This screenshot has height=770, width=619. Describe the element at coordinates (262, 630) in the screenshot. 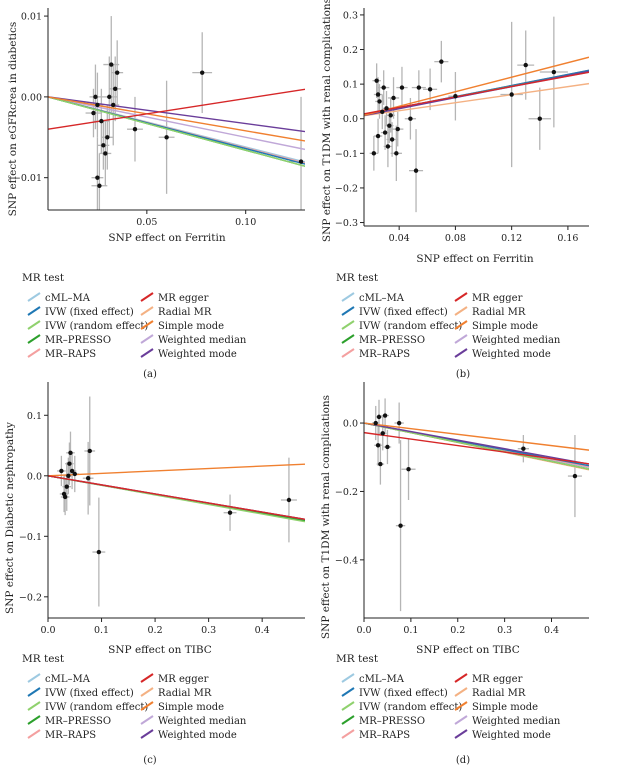

I see `x-tick-label: 0.4` at that location.